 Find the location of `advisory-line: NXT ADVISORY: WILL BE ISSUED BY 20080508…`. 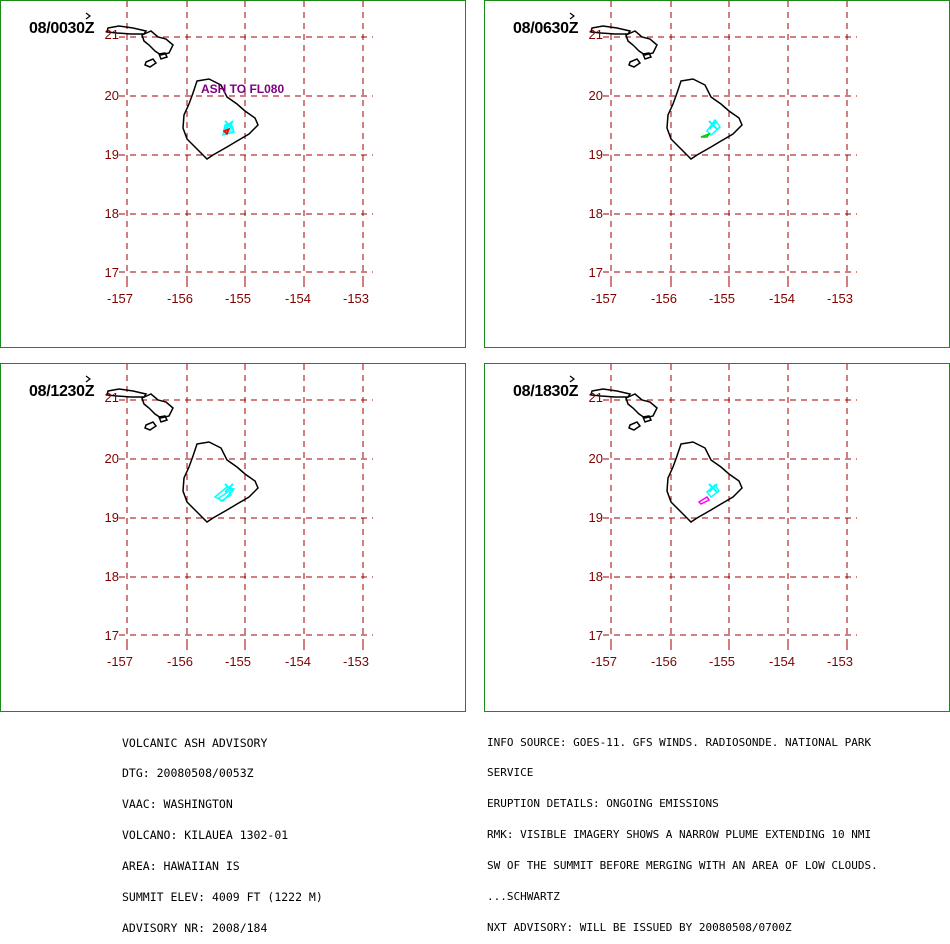

advisory-line: NXT ADVISORY: WILL BE ISSUED BY 20080508… is located at coordinates (639, 927).